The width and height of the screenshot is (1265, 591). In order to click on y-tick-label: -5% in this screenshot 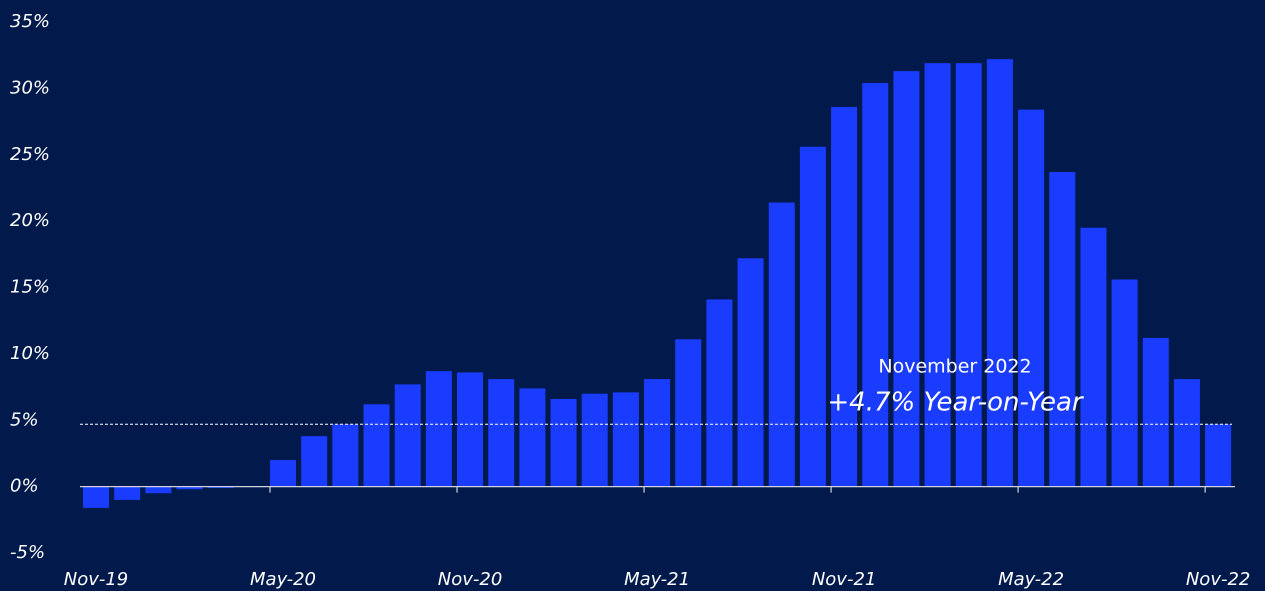, I will do `click(27, 552)`.